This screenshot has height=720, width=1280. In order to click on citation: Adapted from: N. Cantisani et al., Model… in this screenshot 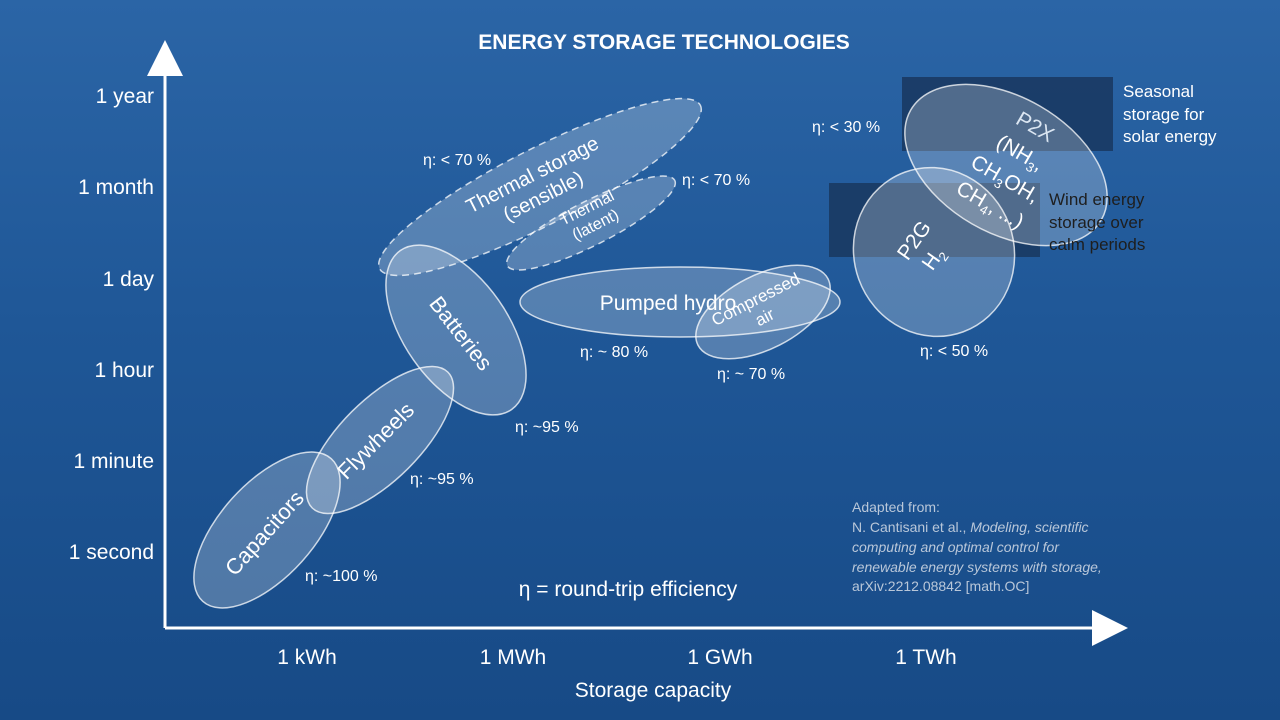, I will do `click(977, 546)`.